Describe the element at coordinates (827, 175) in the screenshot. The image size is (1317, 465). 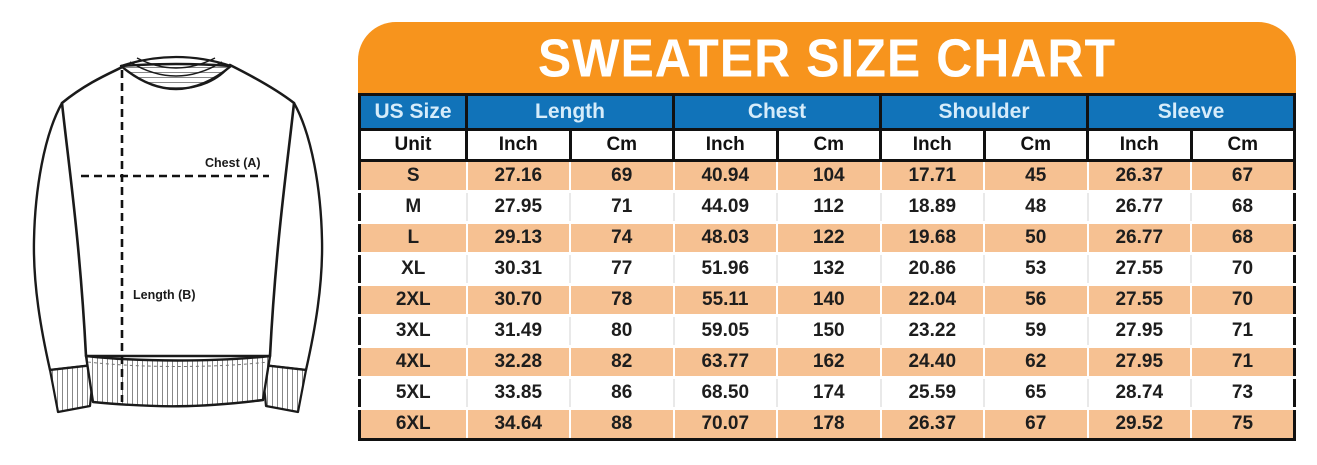
I see `size-row-s: S 27.16 69 40.94 104 17.71 45 26.37 67` at that location.